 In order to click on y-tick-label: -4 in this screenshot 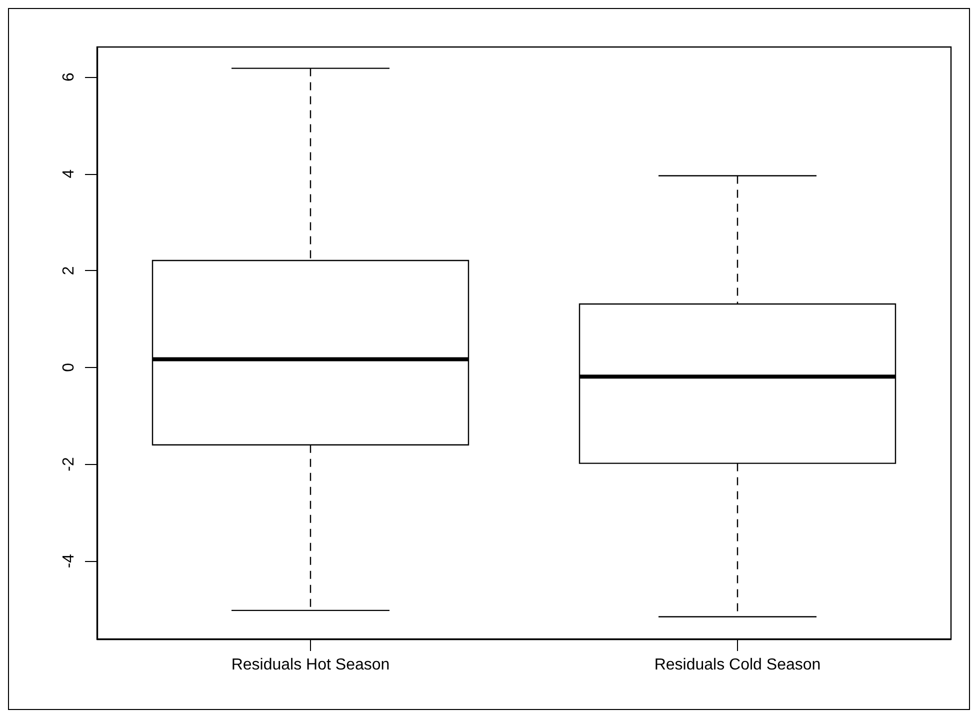, I will do `click(69, 561)`.